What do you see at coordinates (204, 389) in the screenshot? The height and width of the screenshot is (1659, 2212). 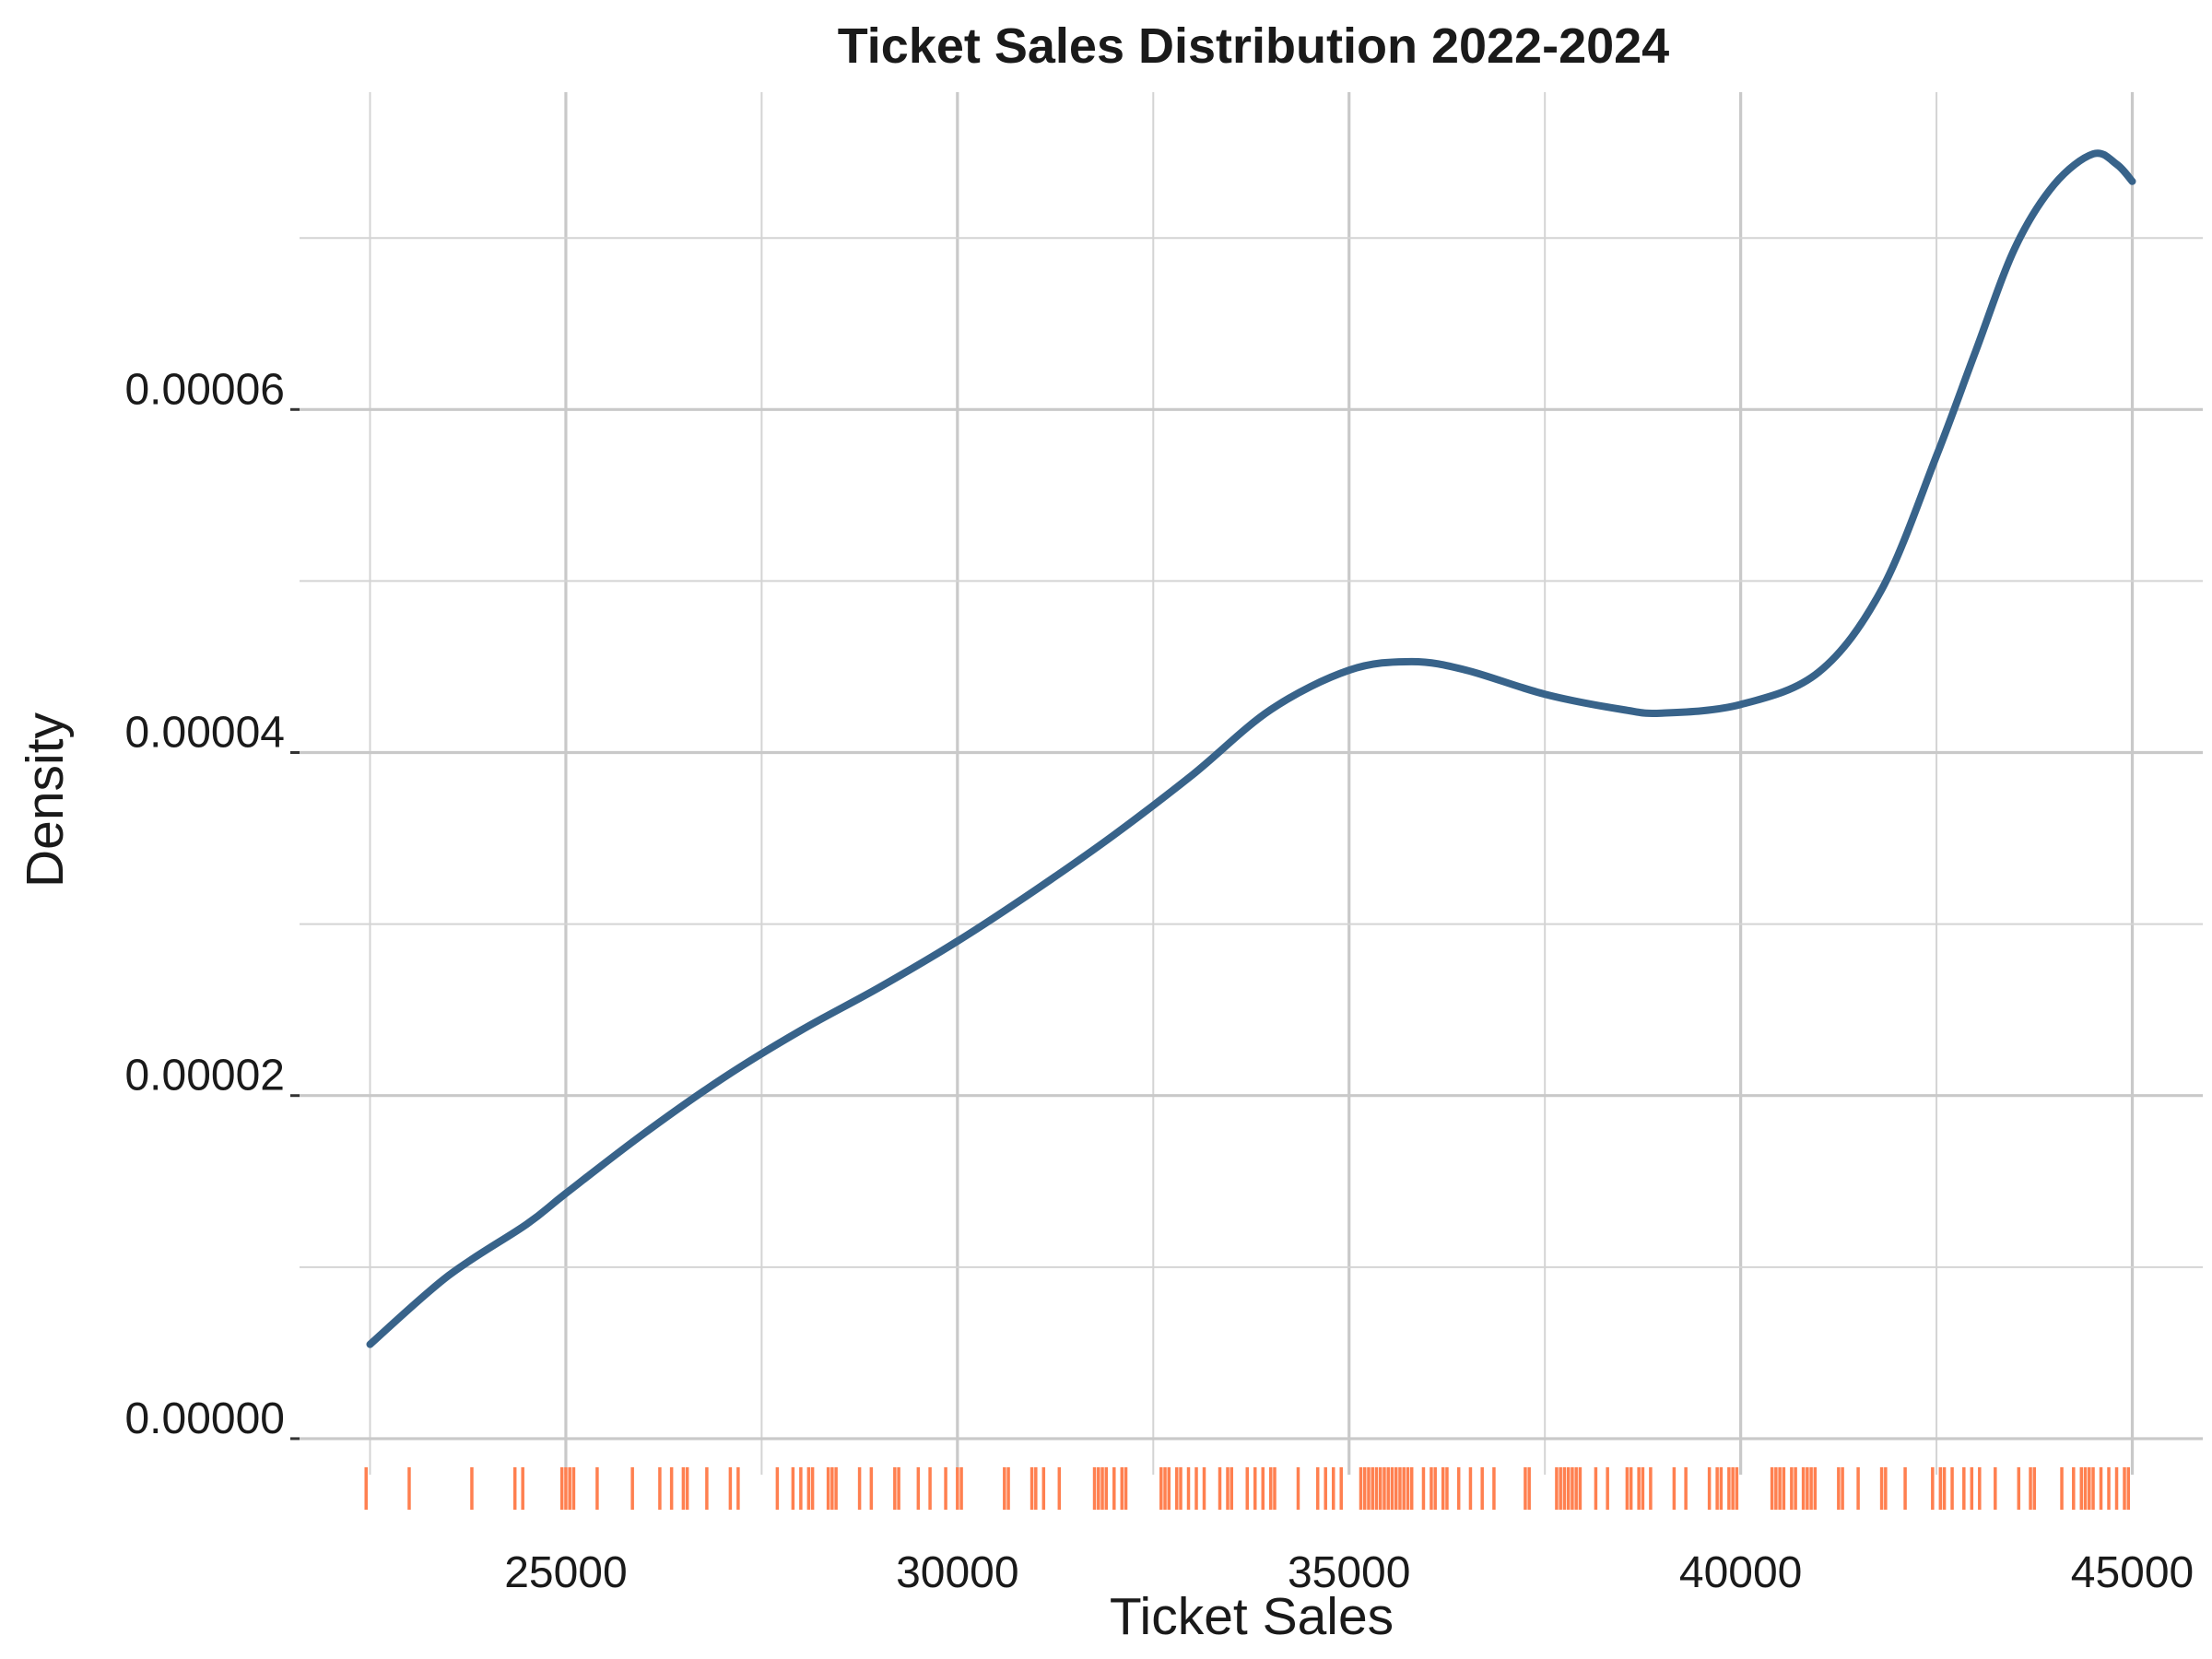 I see `y-tick-label: 0.00006` at bounding box center [204, 389].